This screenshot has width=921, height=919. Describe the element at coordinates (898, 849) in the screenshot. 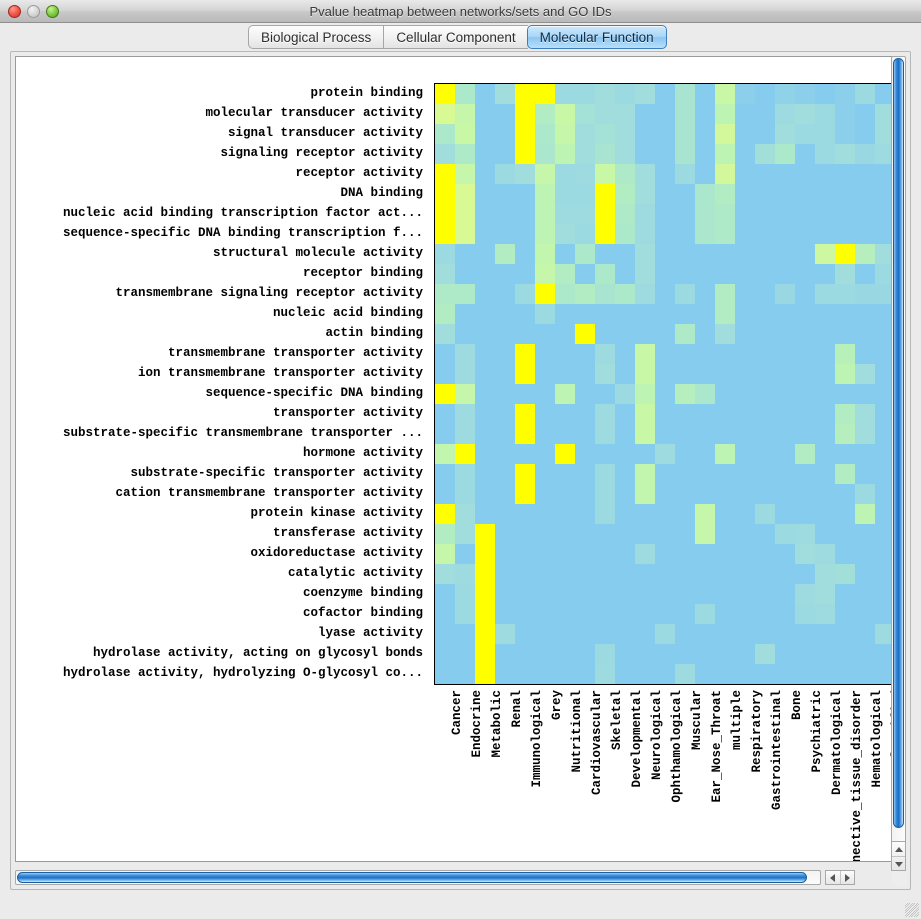

I see `scroll-up-button` at that location.